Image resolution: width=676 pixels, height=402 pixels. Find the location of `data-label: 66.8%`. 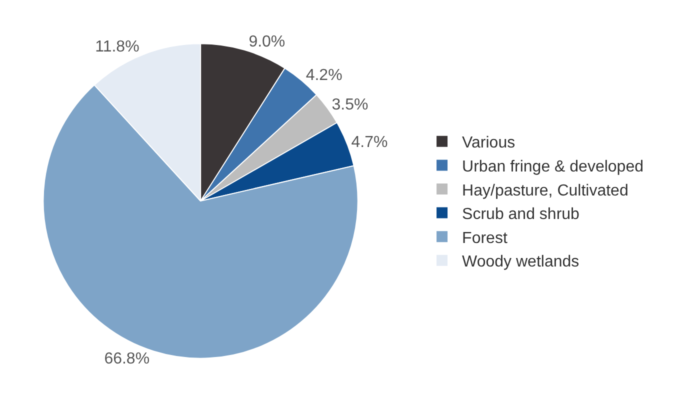

data-label: 66.8% is located at coordinates (127, 359).